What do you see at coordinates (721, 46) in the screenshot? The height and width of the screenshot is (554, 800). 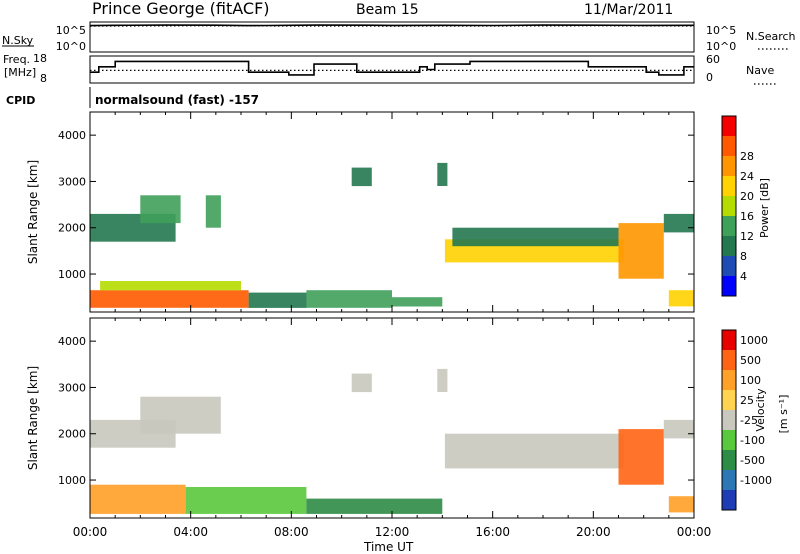 I see `n-search-tick-low: 10^0` at bounding box center [721, 46].